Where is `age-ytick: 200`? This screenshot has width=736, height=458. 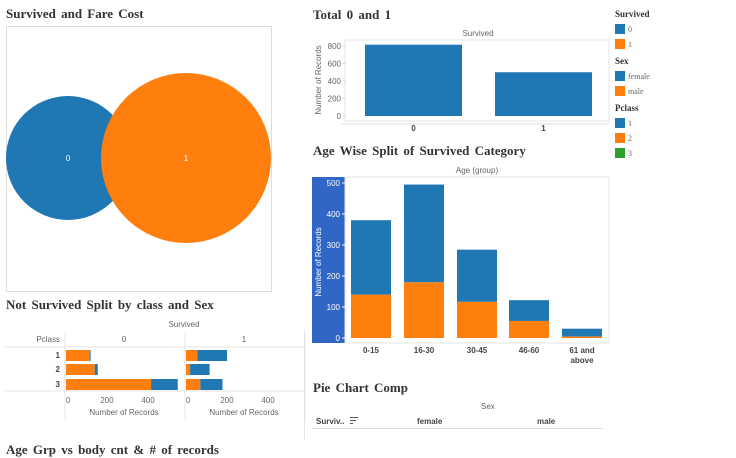 age-ytick: 200 is located at coordinates (334, 276).